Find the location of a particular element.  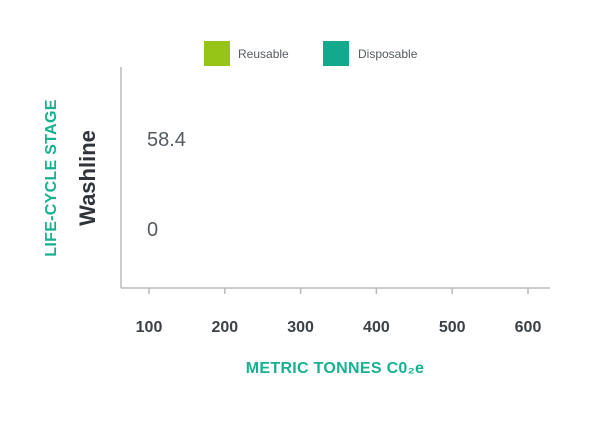

x-tick-label-300: 300 is located at coordinates (300, 327).